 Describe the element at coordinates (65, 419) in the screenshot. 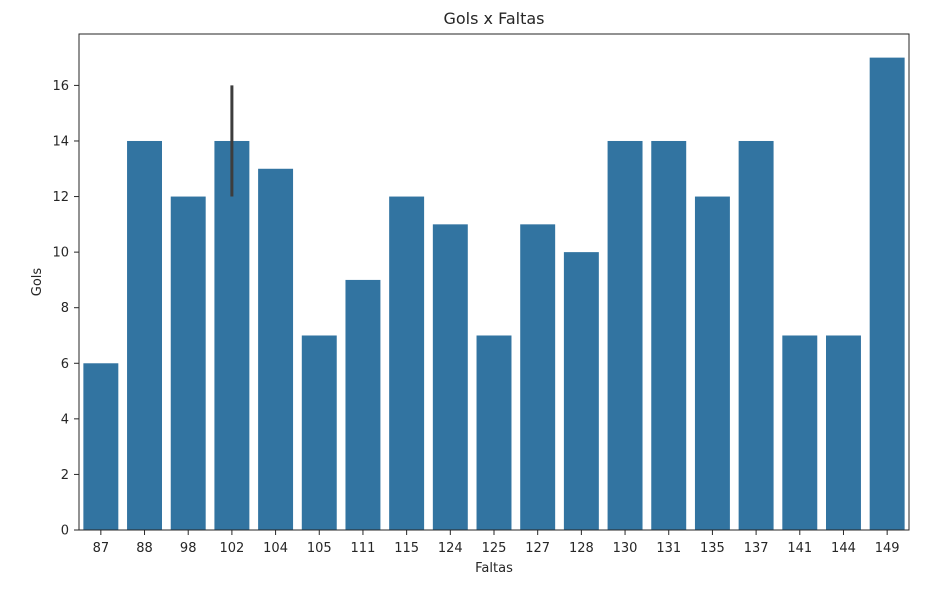

I see `y-tick-label-4: 4` at that location.